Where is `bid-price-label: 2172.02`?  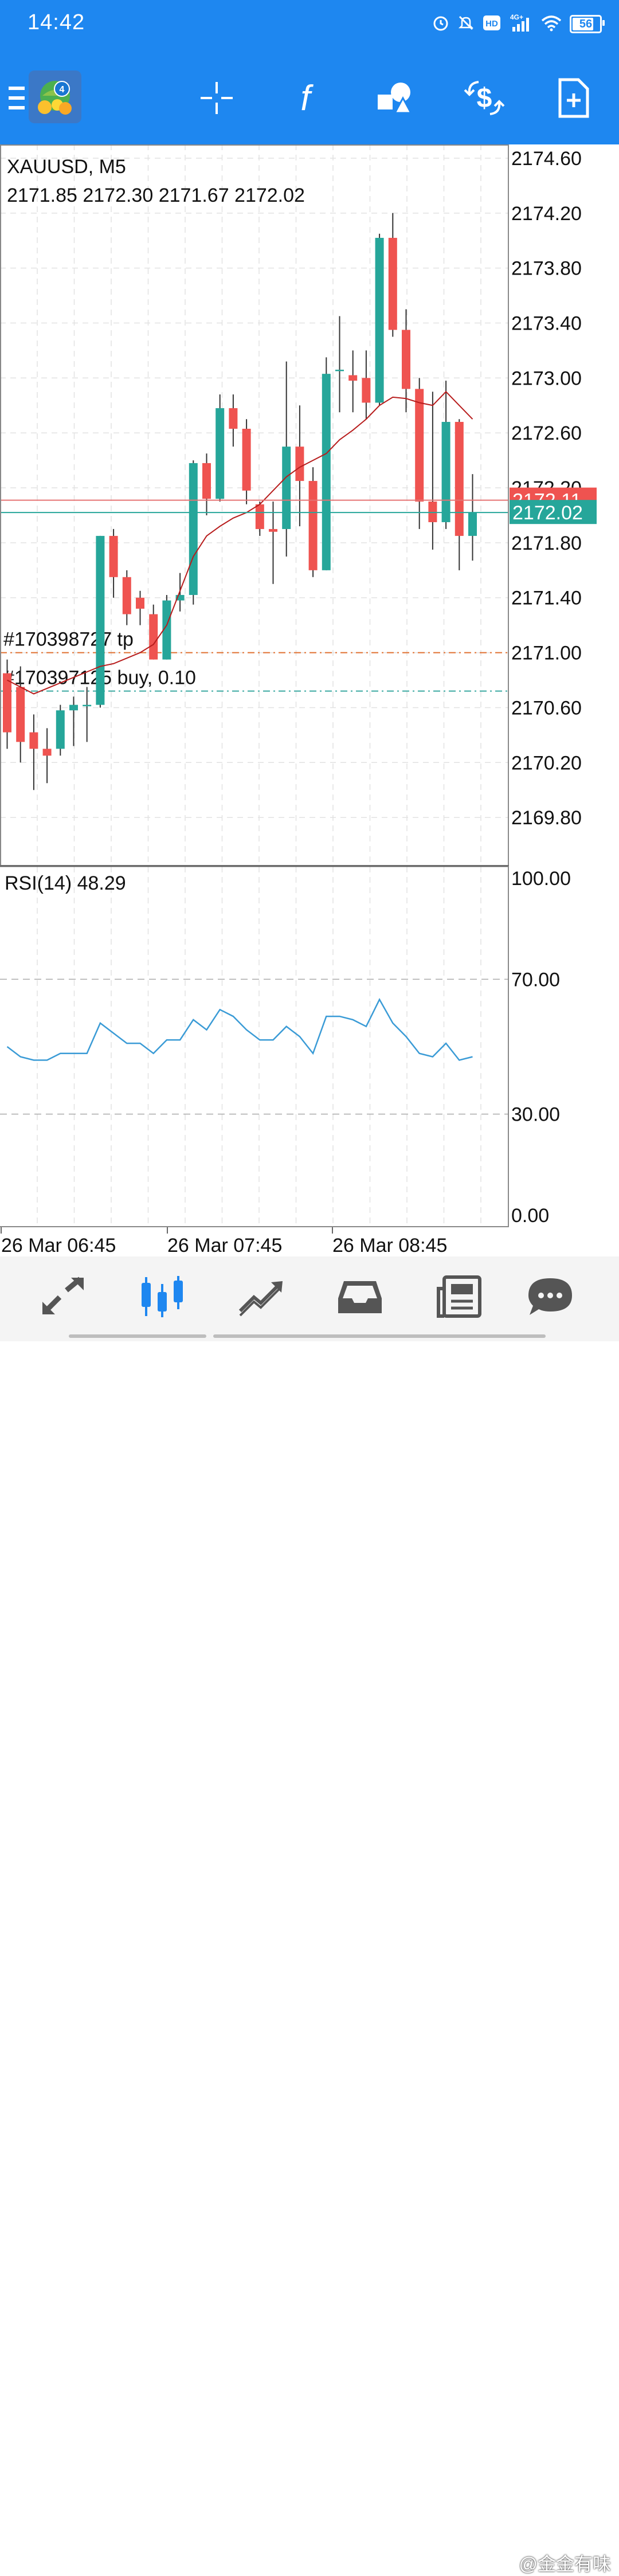
bid-price-label: 2172.02 is located at coordinates (547, 513).